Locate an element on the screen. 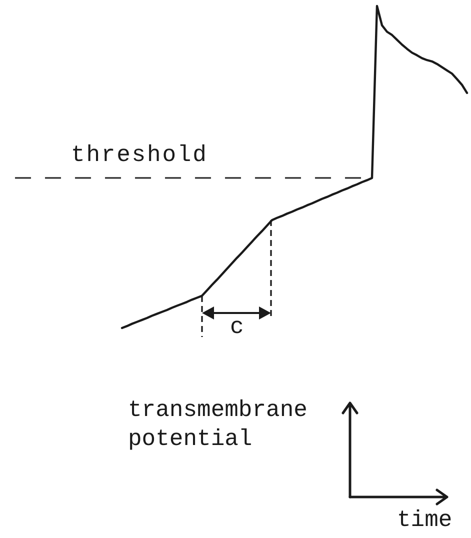 The height and width of the screenshot is (538, 471). annotation: c is located at coordinates (237, 327).